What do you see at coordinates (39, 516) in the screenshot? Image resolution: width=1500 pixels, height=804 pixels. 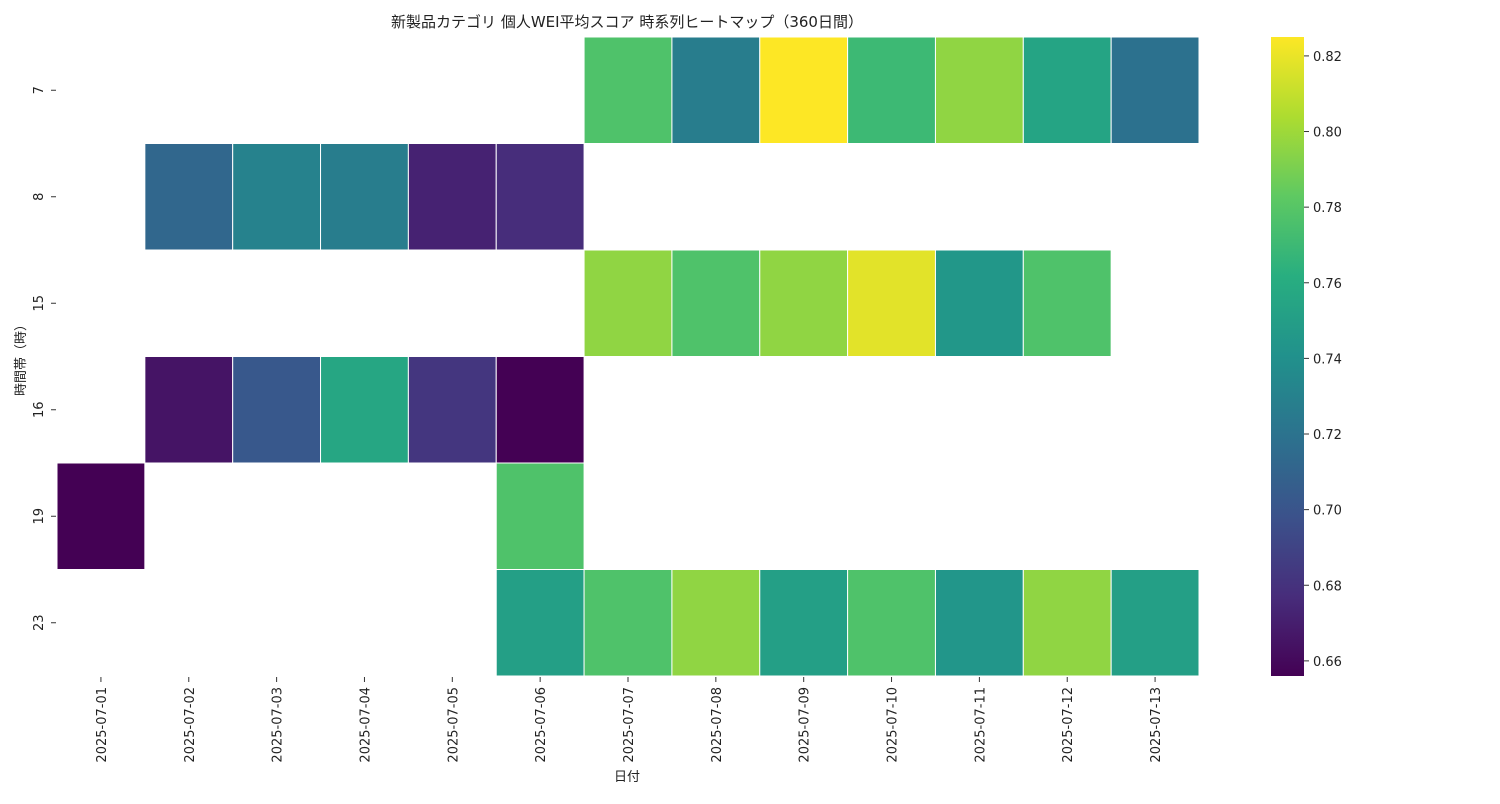 I see `y-tick-label: 19` at bounding box center [39, 516].